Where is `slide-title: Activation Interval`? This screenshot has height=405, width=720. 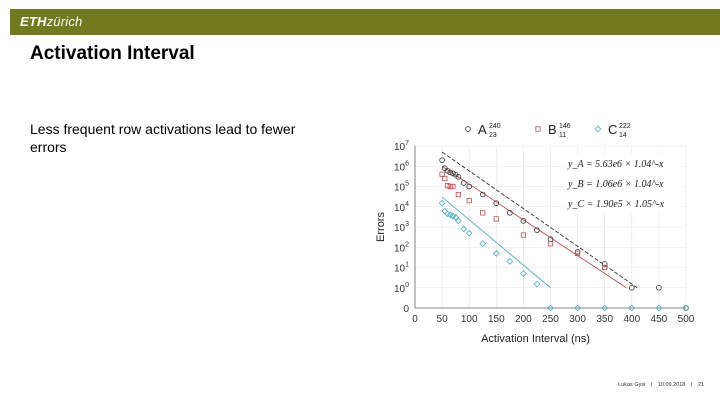 slide-title: Activation Interval is located at coordinates (112, 53).